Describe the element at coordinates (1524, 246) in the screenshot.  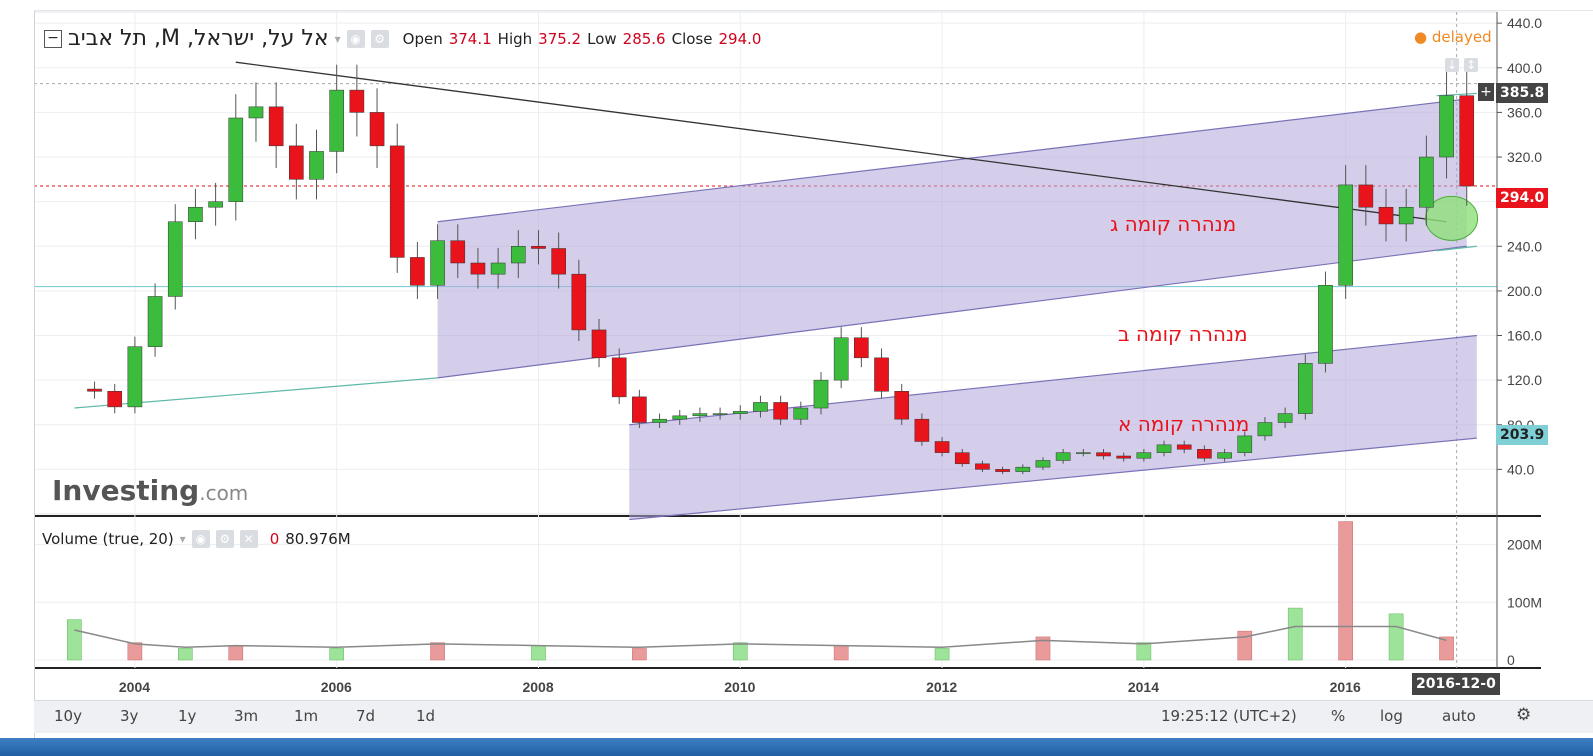
I see `y-tick-label: 240.0` at that location.